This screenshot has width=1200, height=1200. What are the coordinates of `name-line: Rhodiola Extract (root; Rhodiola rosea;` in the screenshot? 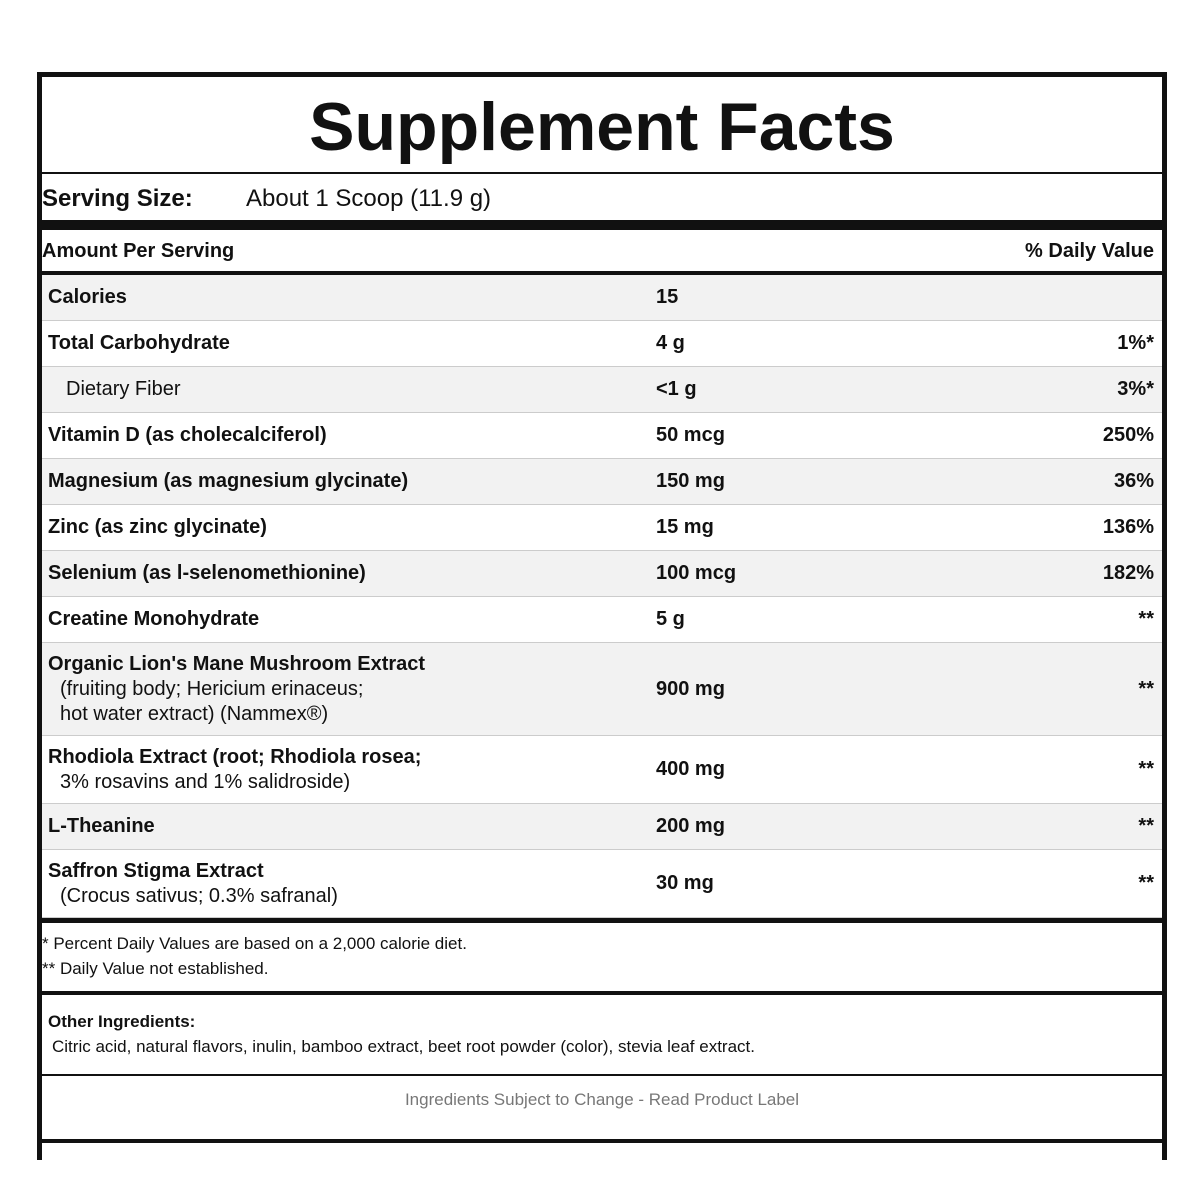 It's located at (235, 756).